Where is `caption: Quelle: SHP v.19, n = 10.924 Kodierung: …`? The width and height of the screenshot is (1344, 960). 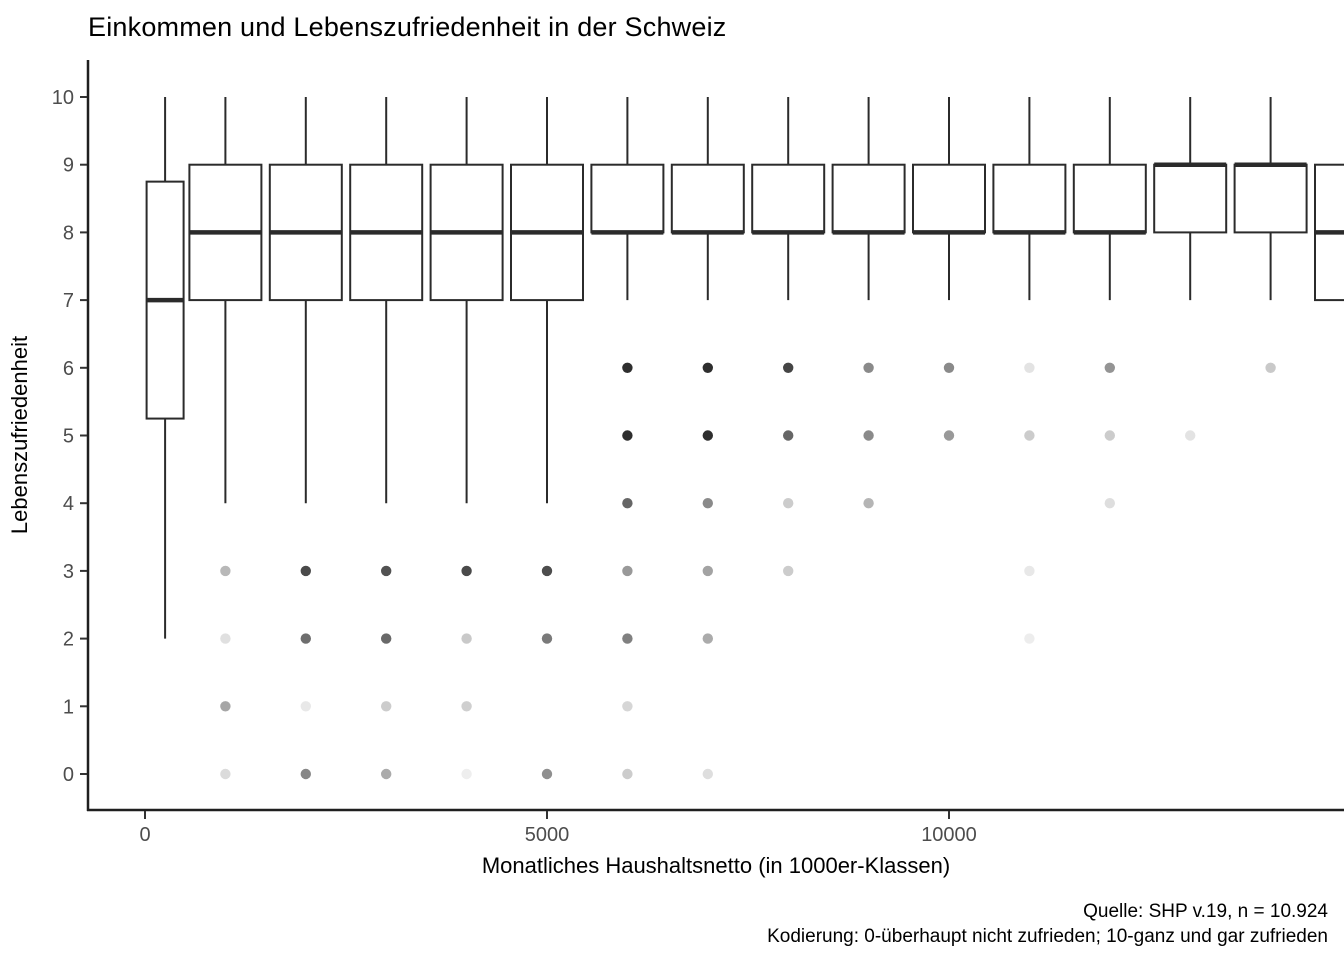 caption: Quelle: SHP v.19, n = 10.924 Kodierung: … is located at coordinates (1047, 924).